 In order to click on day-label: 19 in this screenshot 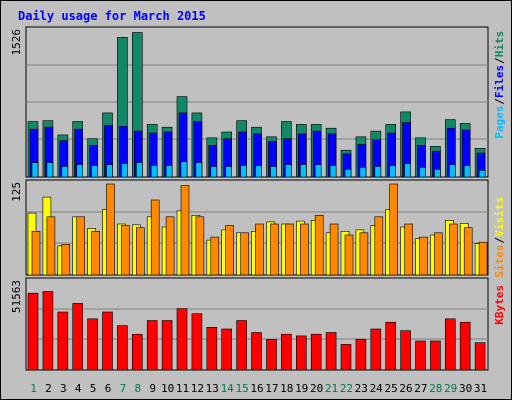, I will do `click(301, 388)`.